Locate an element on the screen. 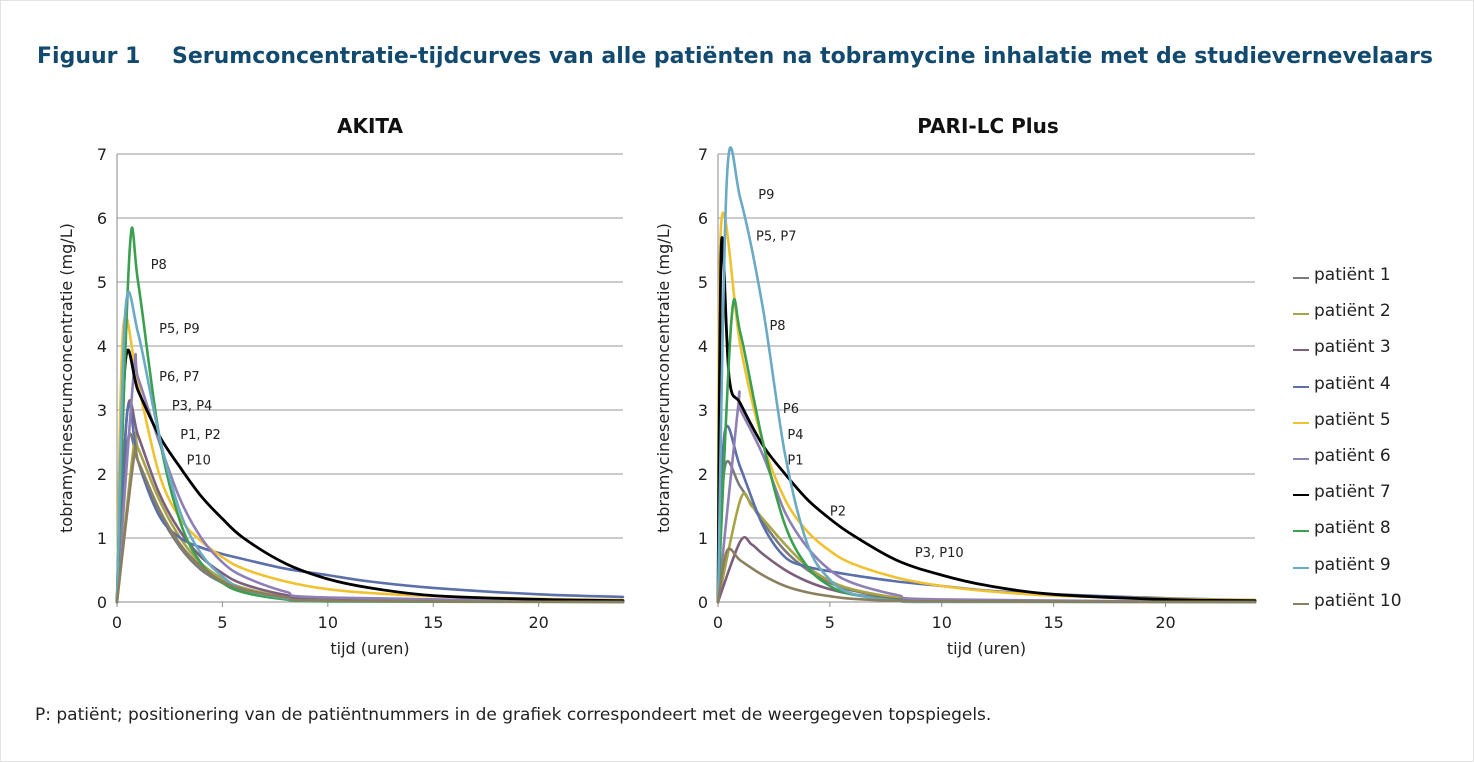 The width and height of the screenshot is (1474, 762). legend-item: patiënt 3 is located at coordinates (1378, 349).